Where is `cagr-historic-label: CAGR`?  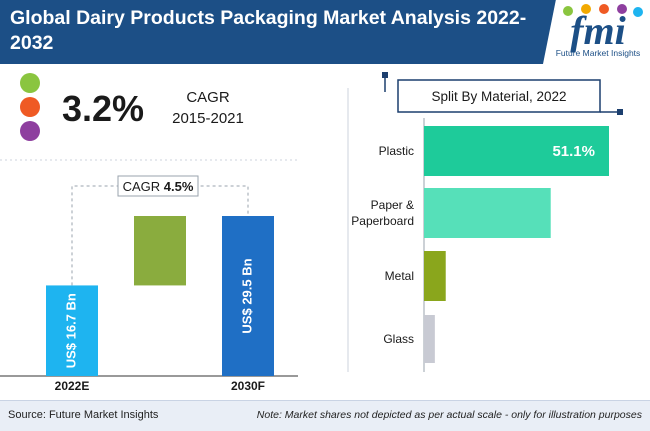
cagr-historic-label: CAGR is located at coordinates (208, 97).